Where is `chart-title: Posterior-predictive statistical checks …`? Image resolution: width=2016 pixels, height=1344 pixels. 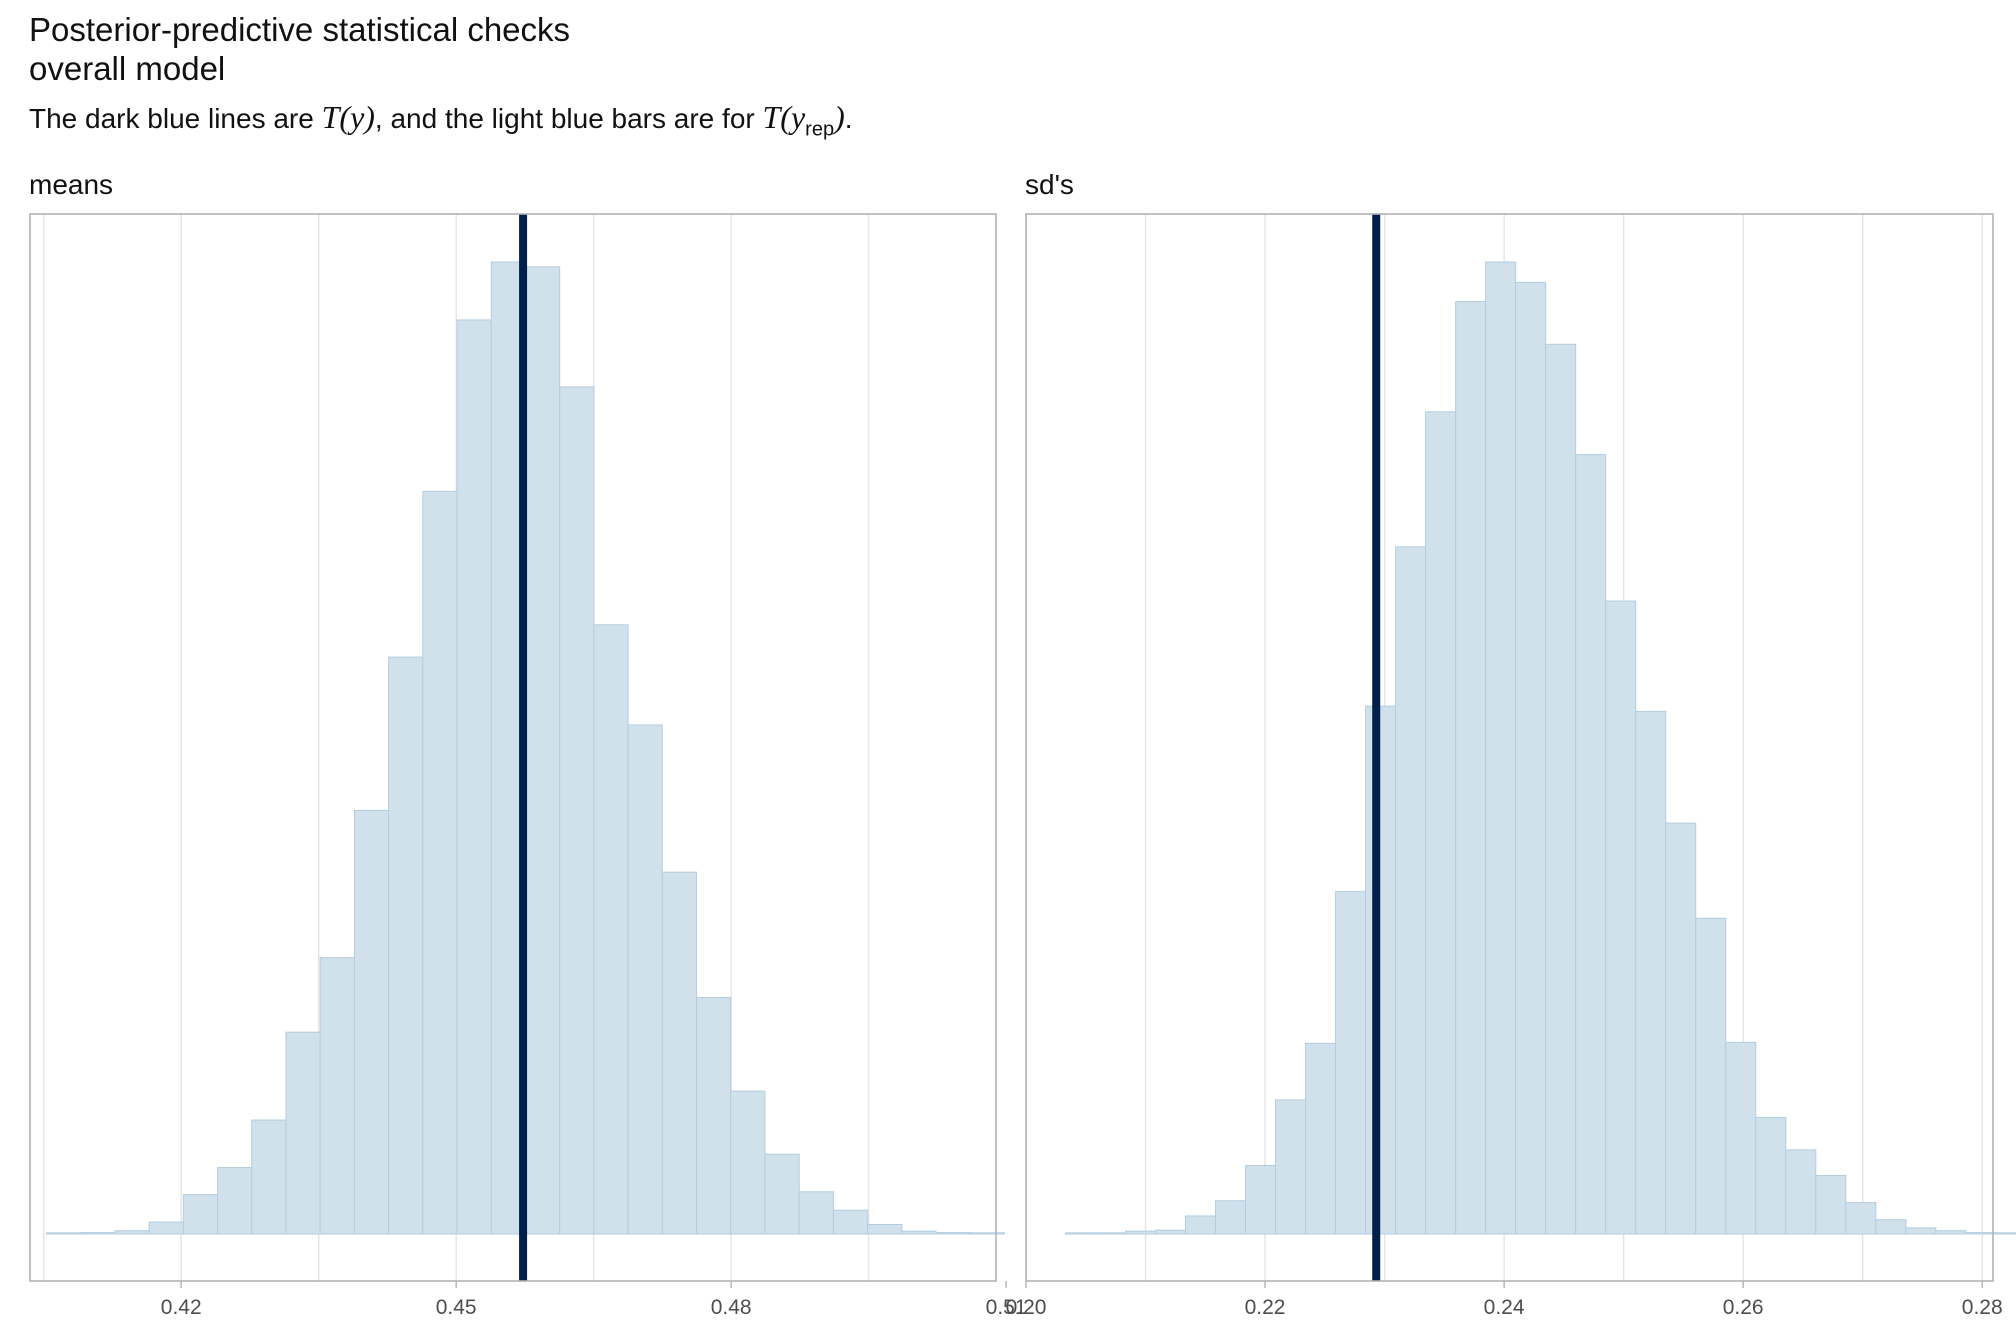 chart-title: Posterior-predictive statistical checks … is located at coordinates (299, 49).